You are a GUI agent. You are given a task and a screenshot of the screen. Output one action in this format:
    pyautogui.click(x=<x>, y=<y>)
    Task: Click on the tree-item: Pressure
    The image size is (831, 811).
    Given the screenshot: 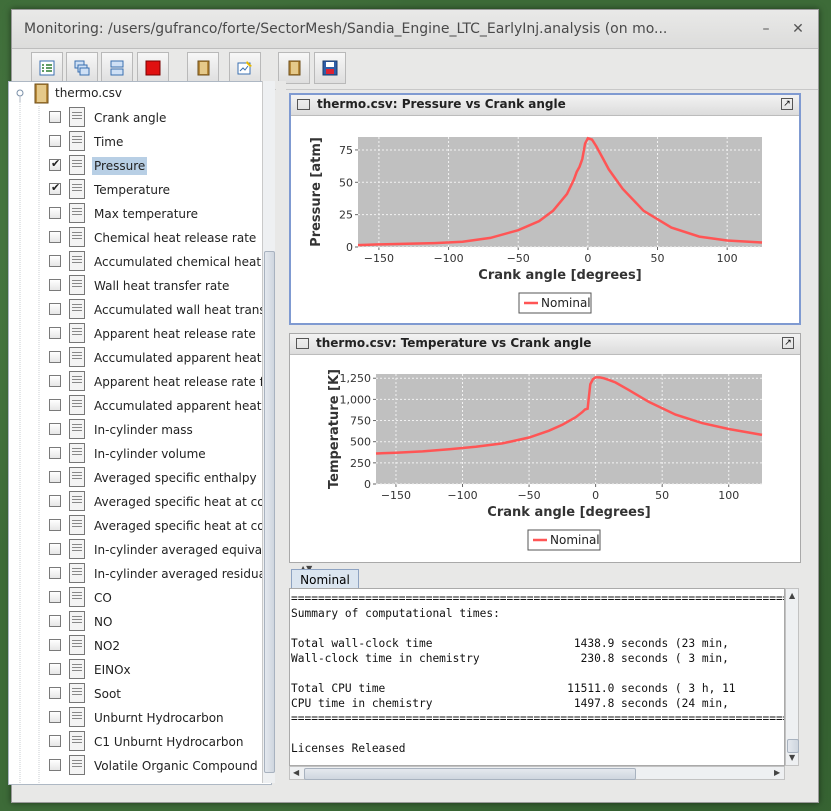 What is the action you would take?
    pyautogui.click(x=140, y=166)
    